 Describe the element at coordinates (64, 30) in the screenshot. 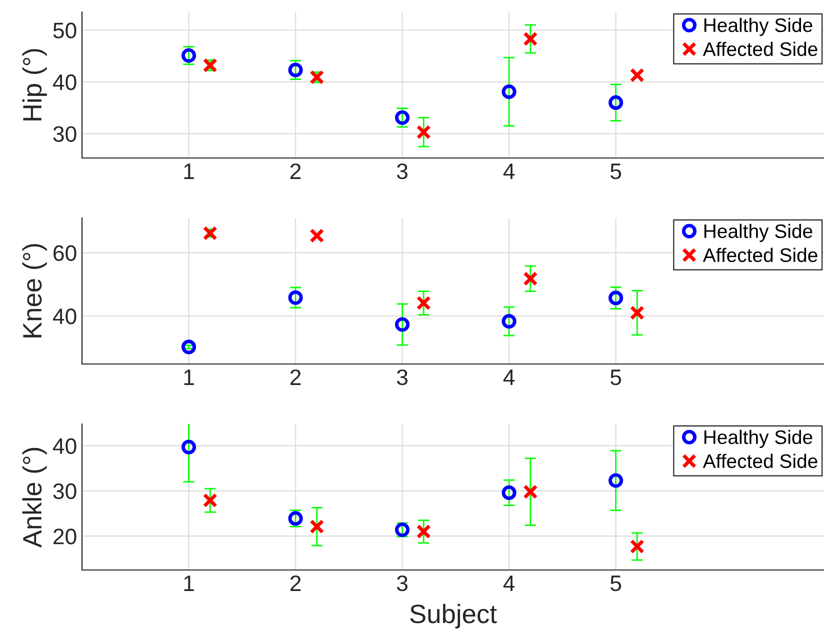

I see `y-tick-label: 50` at that location.